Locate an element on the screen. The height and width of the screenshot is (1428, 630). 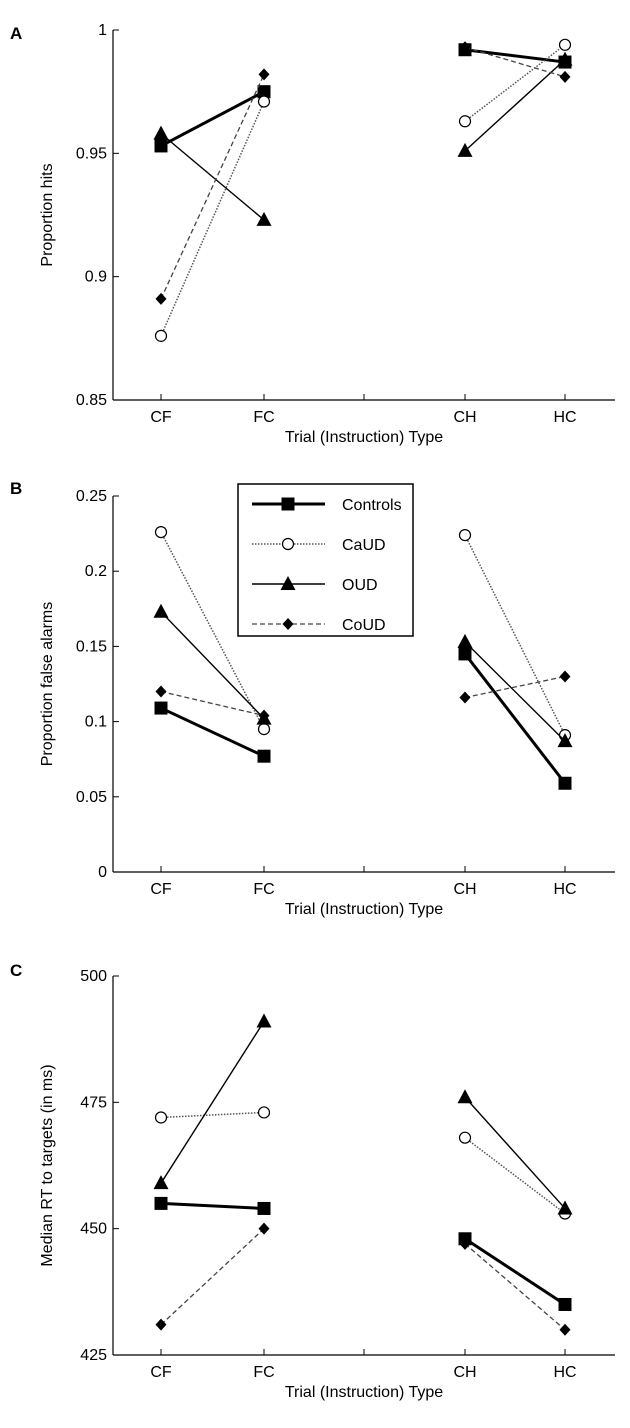
y-tick-label: 425 is located at coordinates (93, 1355).